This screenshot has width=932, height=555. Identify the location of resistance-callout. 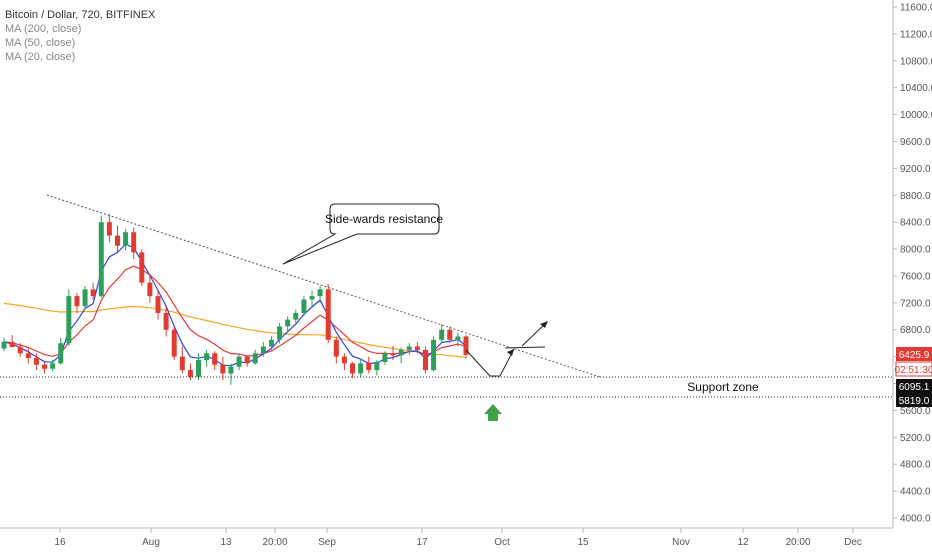
(361, 234).